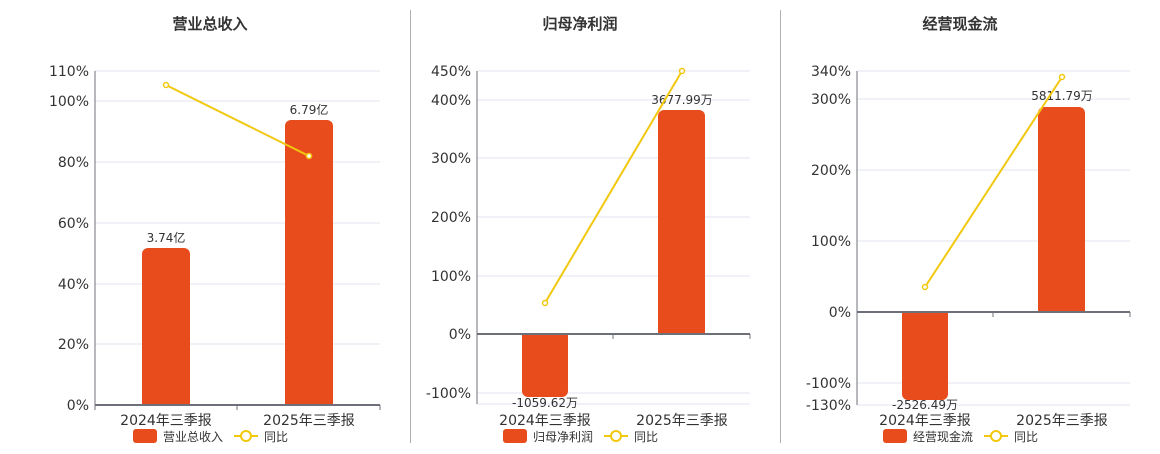  What do you see at coordinates (579, 24) in the screenshot?
I see `chart-title: 归母净利润` at bounding box center [579, 24].